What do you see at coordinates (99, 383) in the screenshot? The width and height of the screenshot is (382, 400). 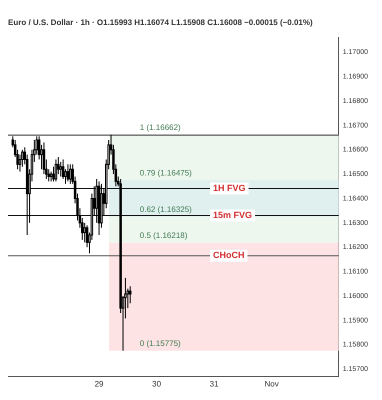 I see `x-tick-label: 29` at bounding box center [99, 383].